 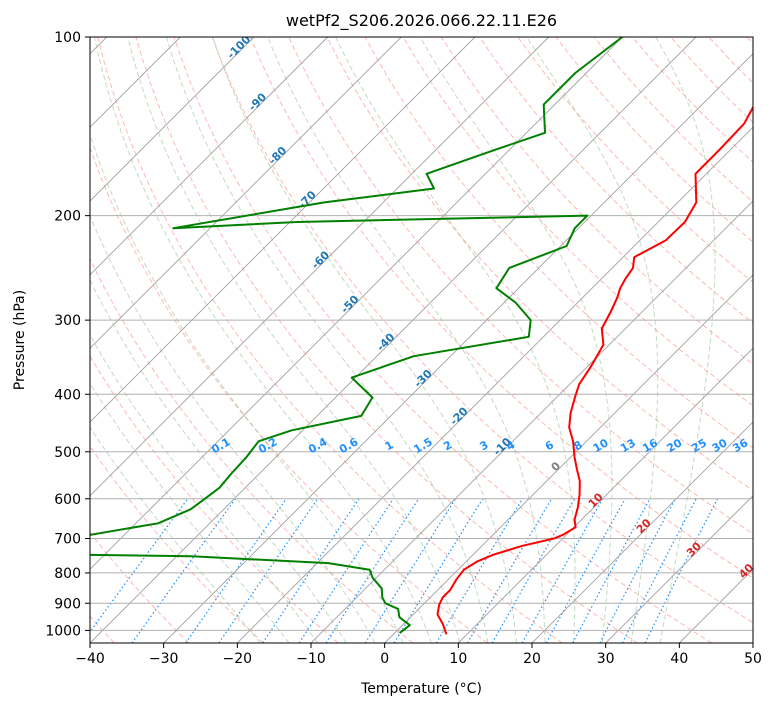 What do you see at coordinates (596, 500) in the screenshot?
I see `isotherm-label: 10` at bounding box center [596, 500].